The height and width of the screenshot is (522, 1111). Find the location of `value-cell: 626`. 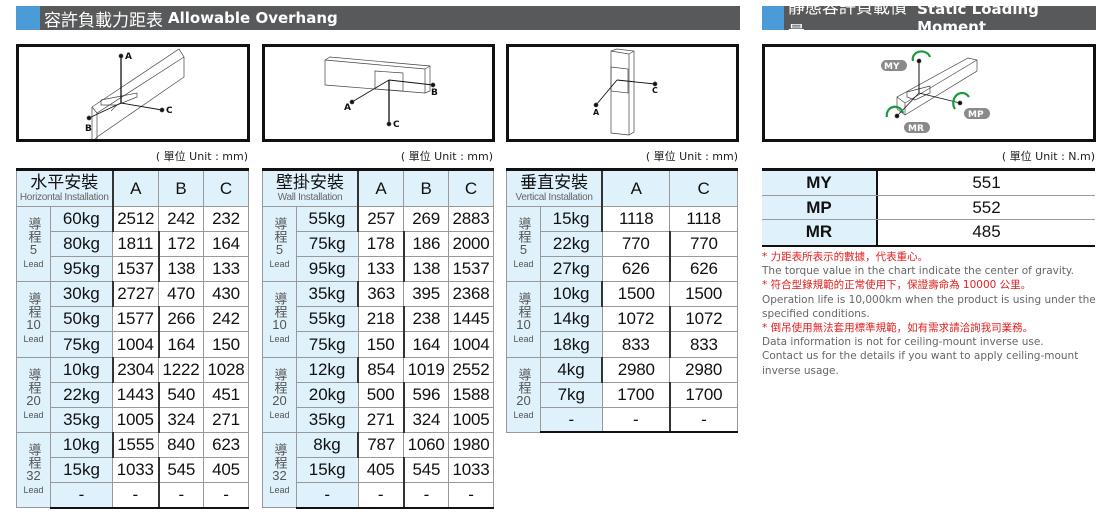

value-cell: 626 is located at coordinates (703, 269).